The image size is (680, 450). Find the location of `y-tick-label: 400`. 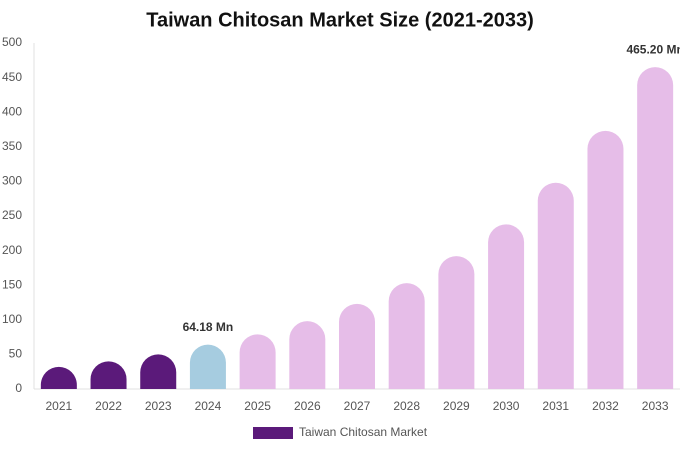

y-tick-label: 400 is located at coordinates (12, 111).